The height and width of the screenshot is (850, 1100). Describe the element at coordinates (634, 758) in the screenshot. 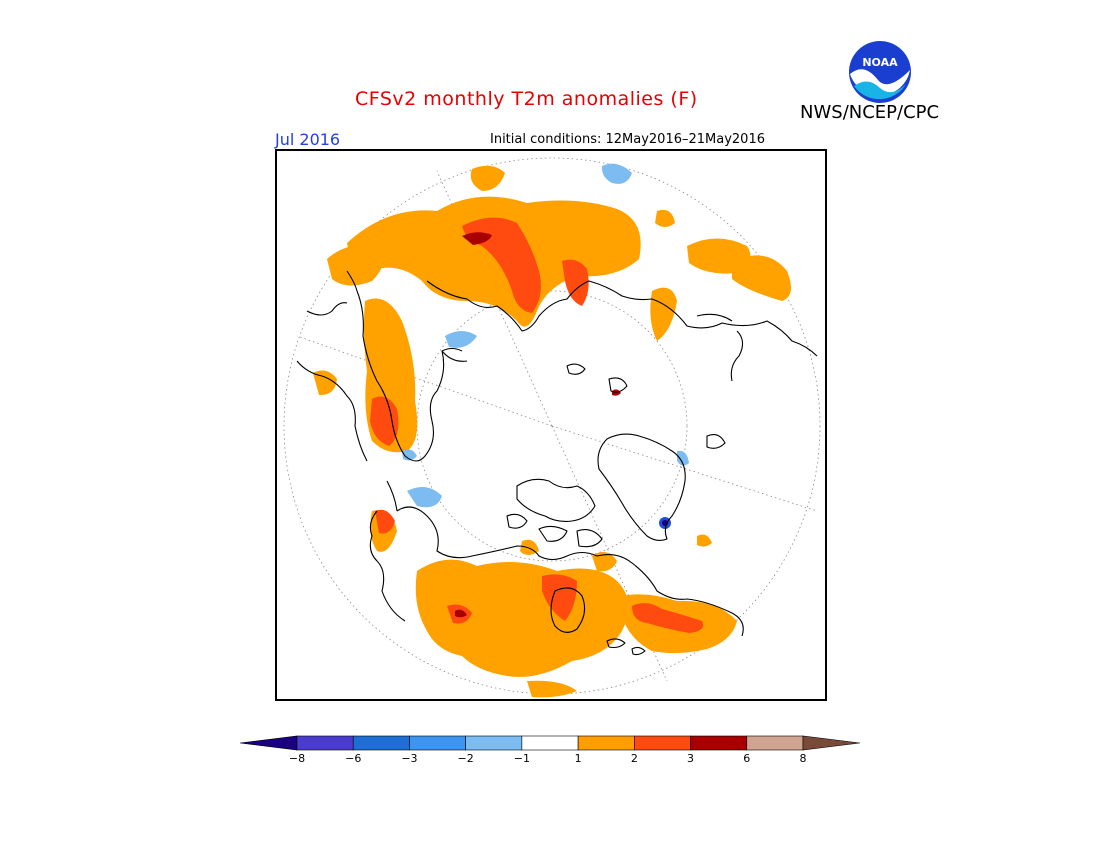

I see `colorbar-tick-label: 2` at that location.